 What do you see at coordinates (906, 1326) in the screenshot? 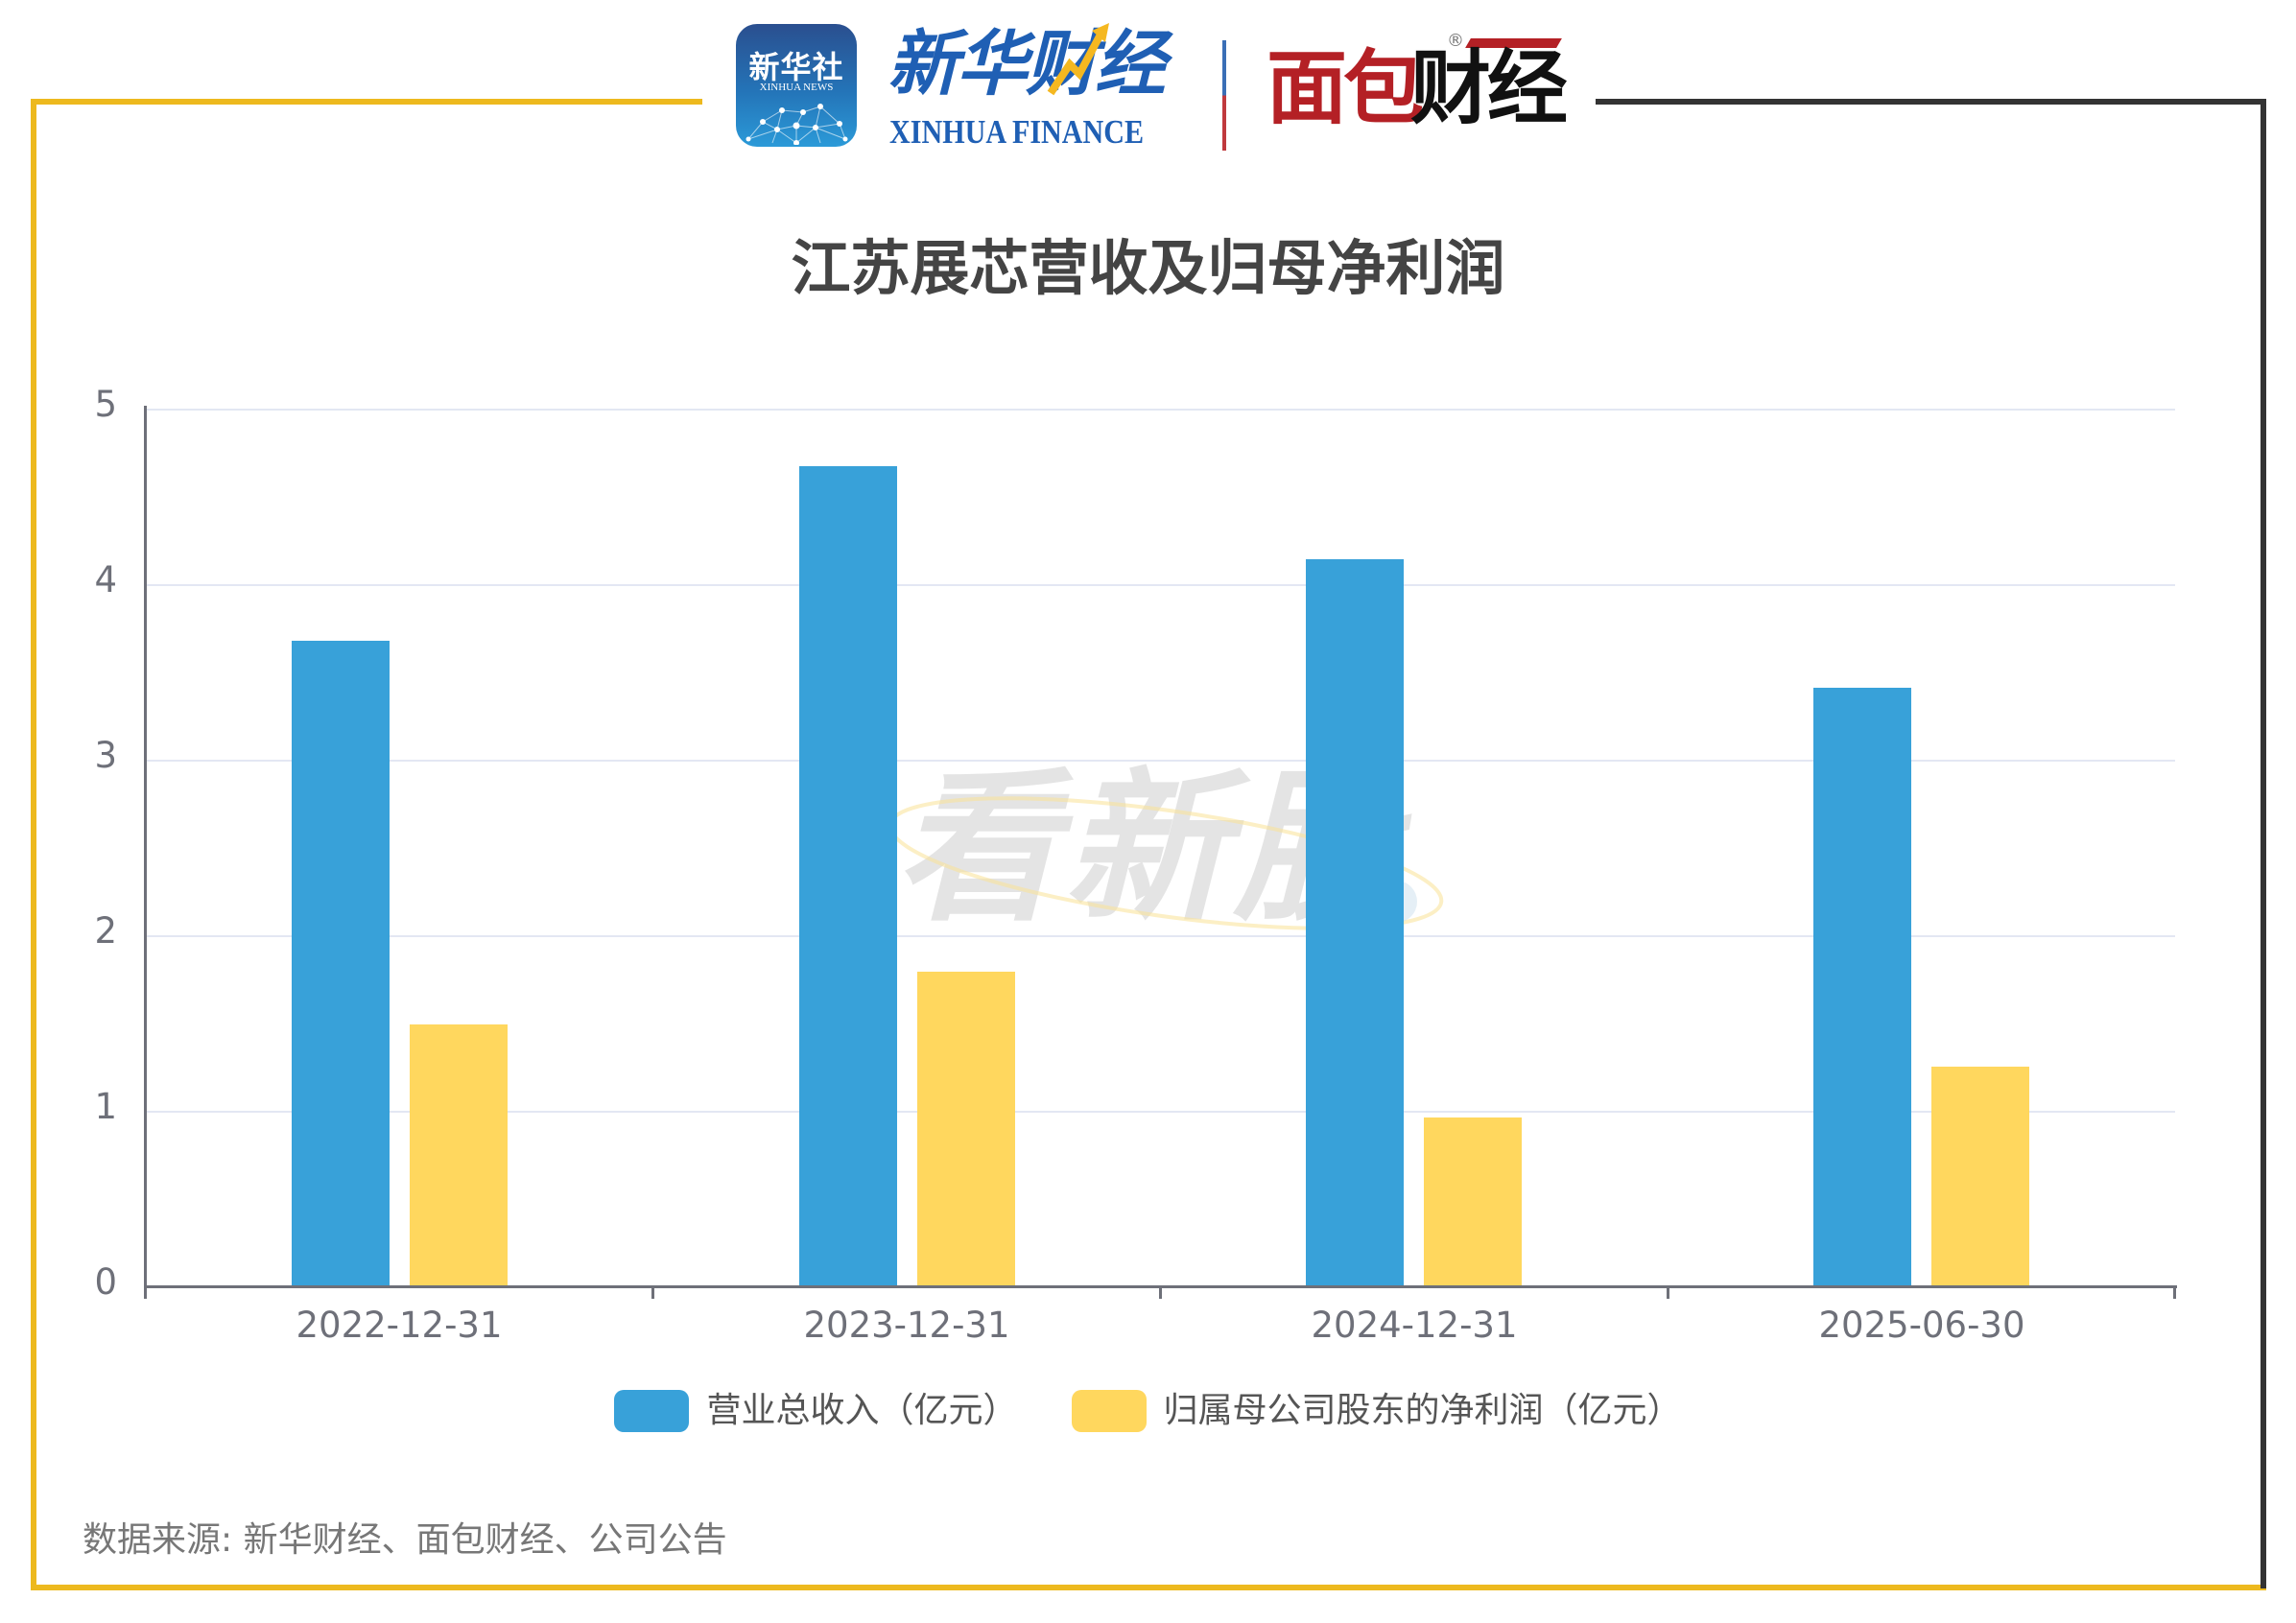
I see `x-tick-label: 2023-12-31` at bounding box center [906, 1326].